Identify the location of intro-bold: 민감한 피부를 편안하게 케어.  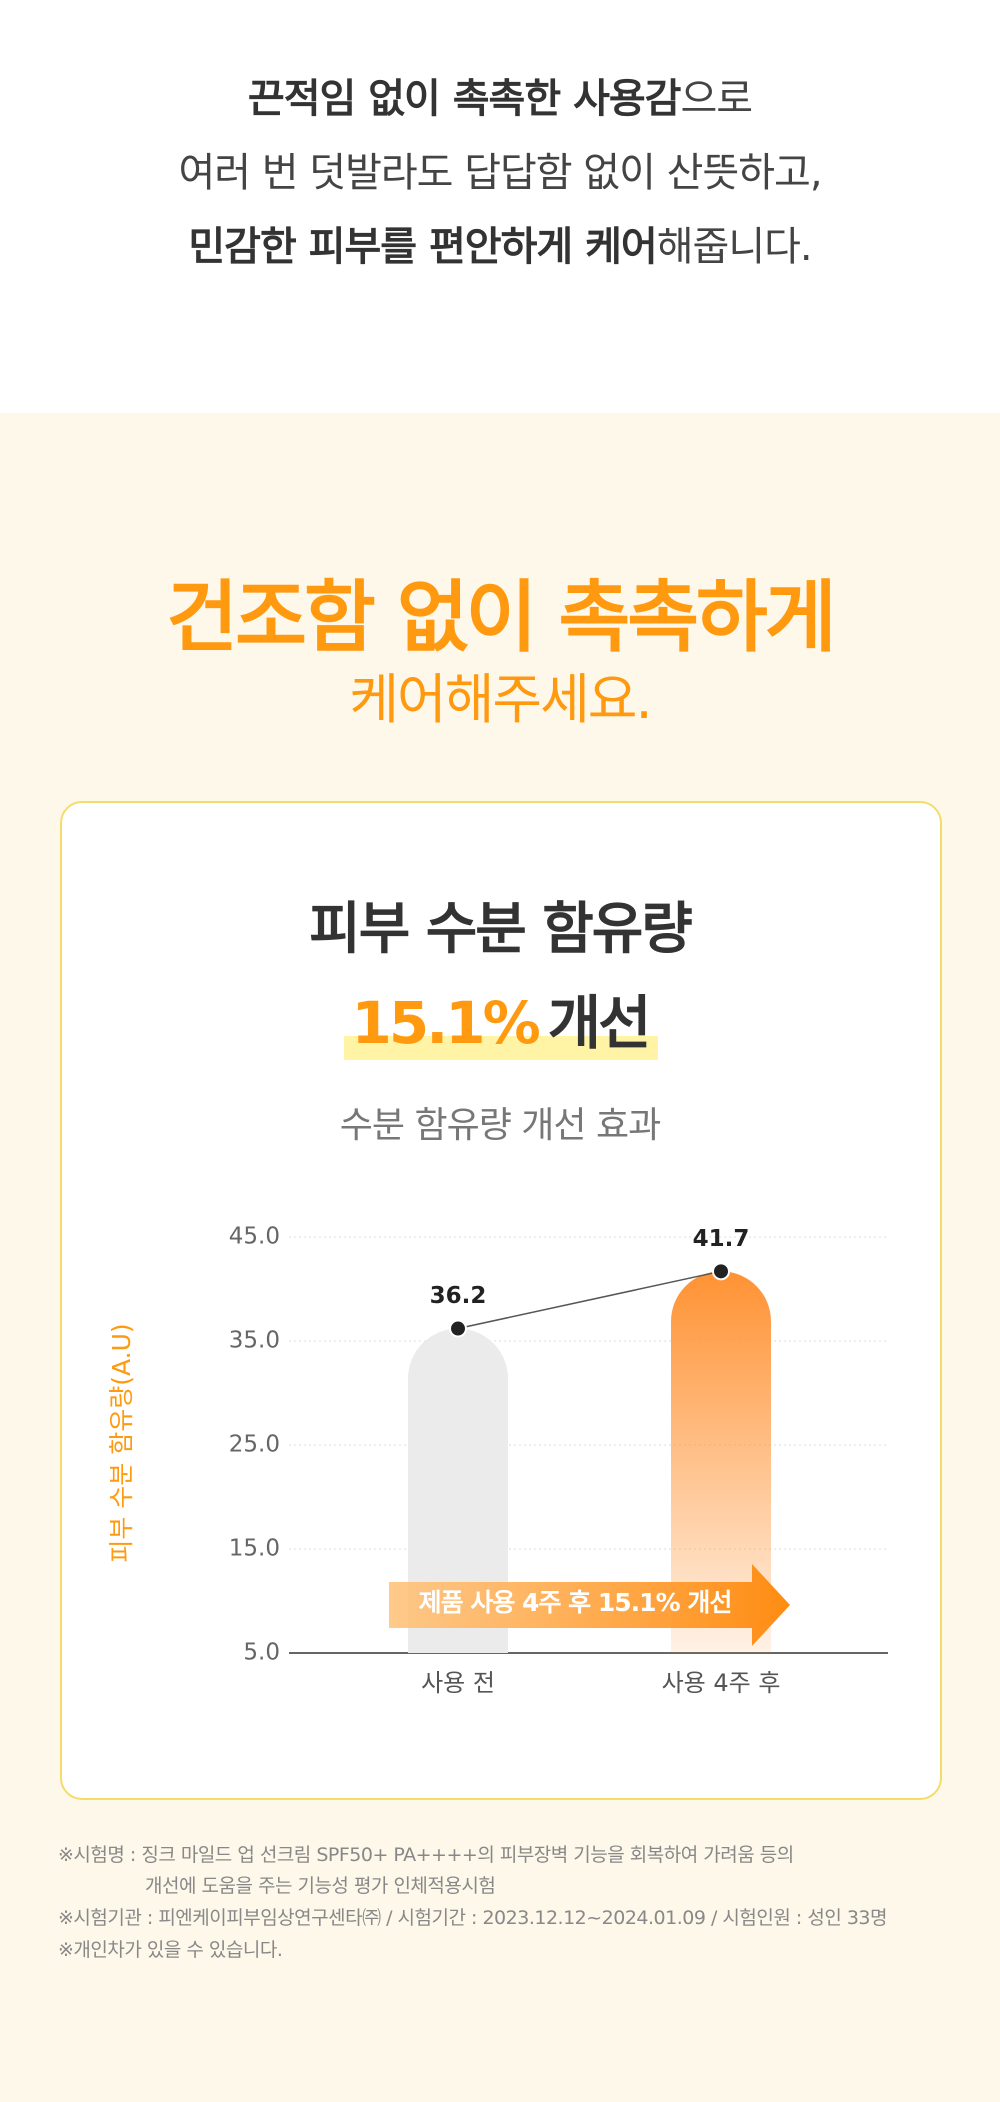
(422, 247).